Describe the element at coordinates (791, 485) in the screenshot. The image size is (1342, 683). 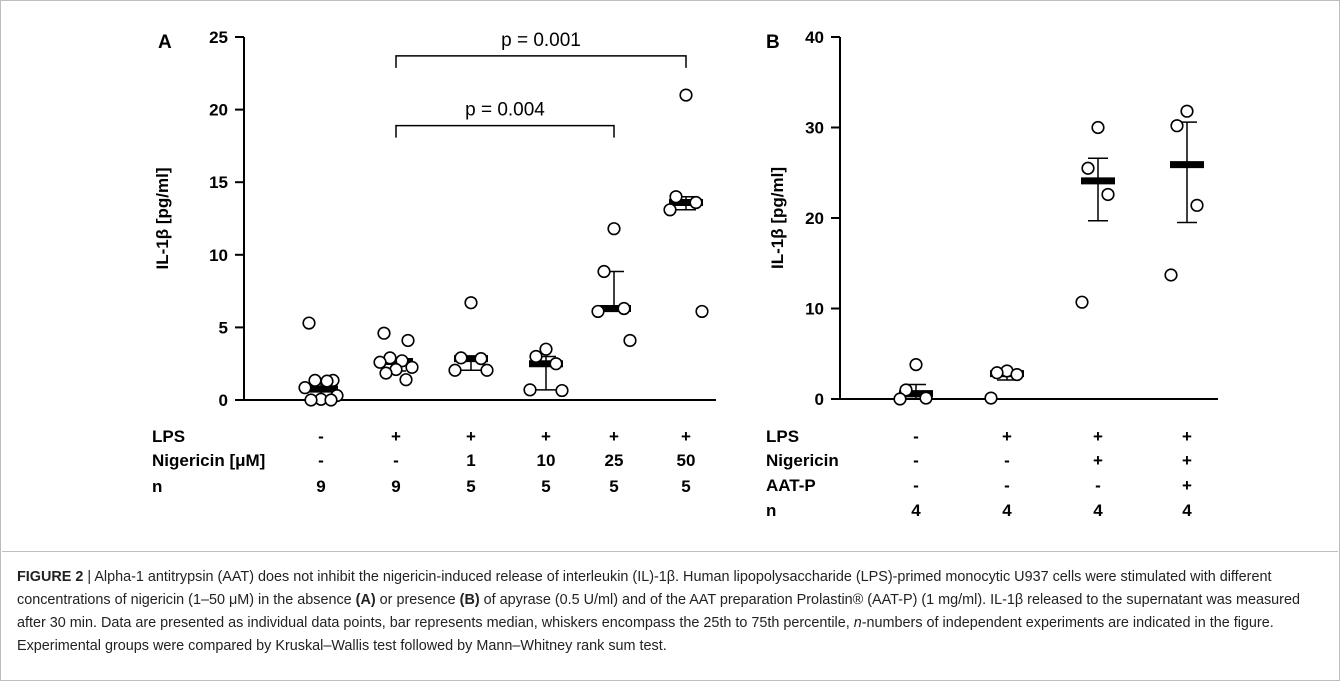
I see `table-row-label: AAT-P` at that location.